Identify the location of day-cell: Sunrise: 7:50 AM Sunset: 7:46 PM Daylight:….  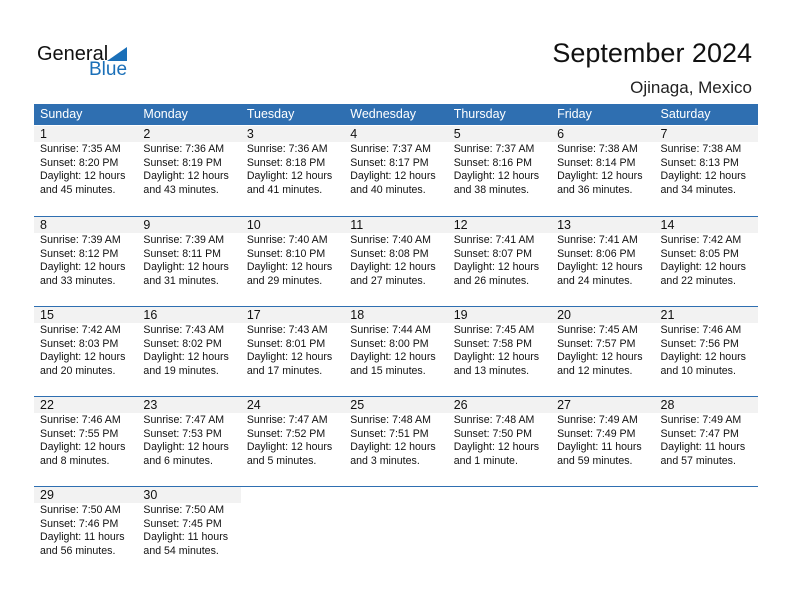
(85, 530).